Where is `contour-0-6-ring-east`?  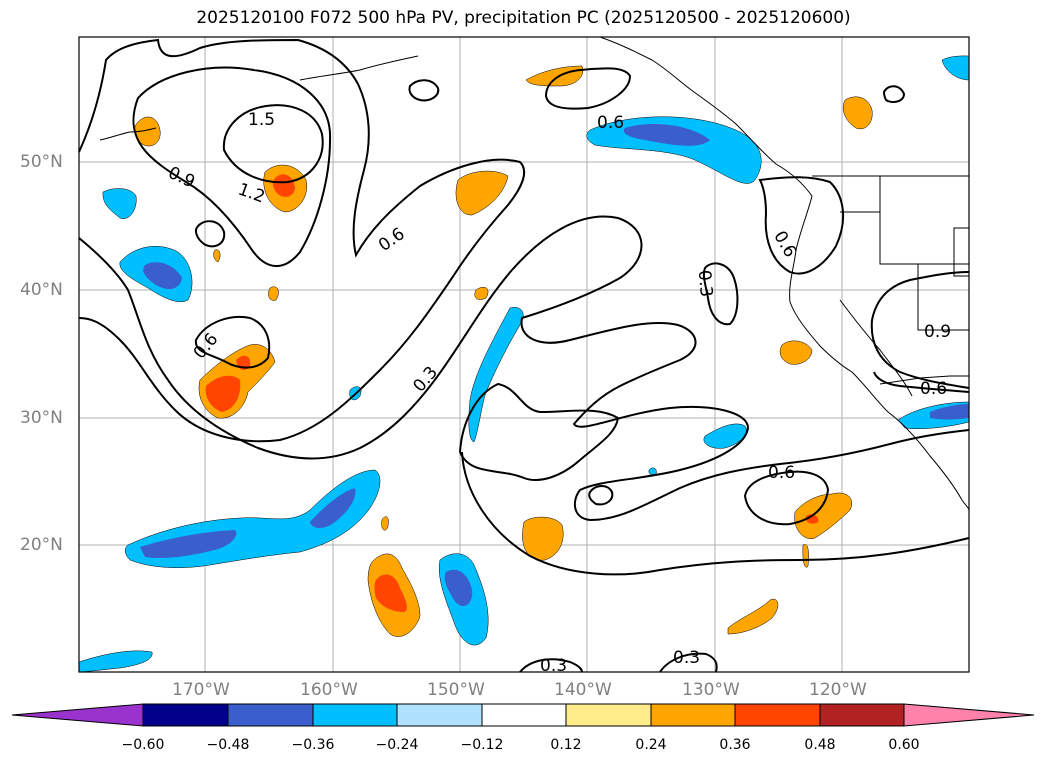
contour-0-6-ring-east is located at coordinates (786, 498).